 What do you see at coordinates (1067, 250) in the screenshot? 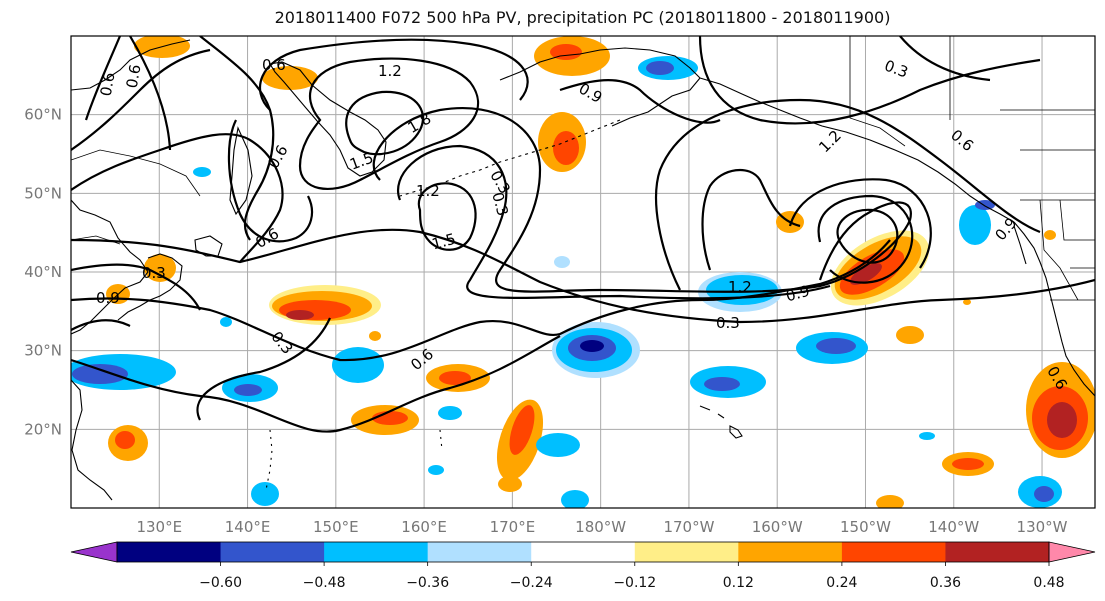
I see `border-us-states` at bounding box center [1067, 250].